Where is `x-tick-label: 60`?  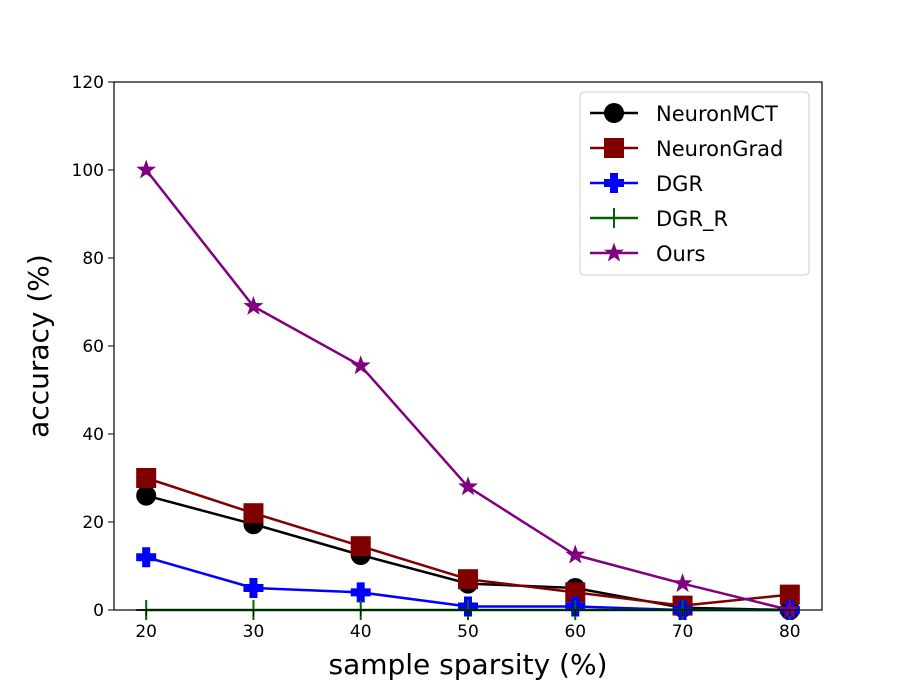 x-tick-label: 60 is located at coordinates (575, 632).